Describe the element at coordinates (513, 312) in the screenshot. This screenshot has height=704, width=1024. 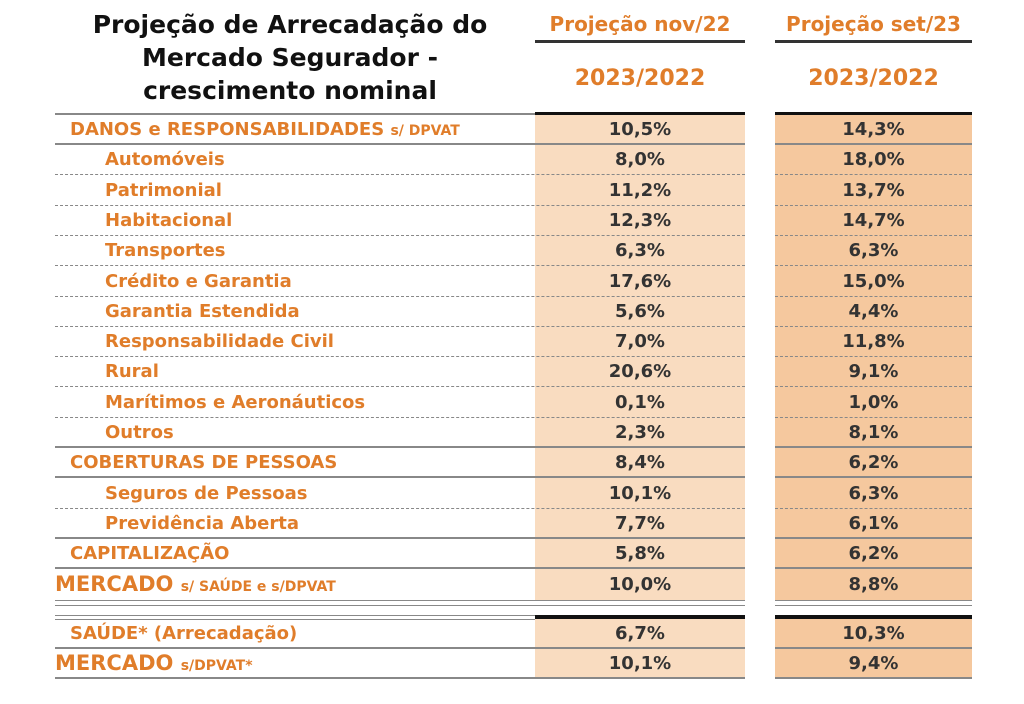
I see `table-row: Garantia Estendida 5,6% 4,4%` at that location.